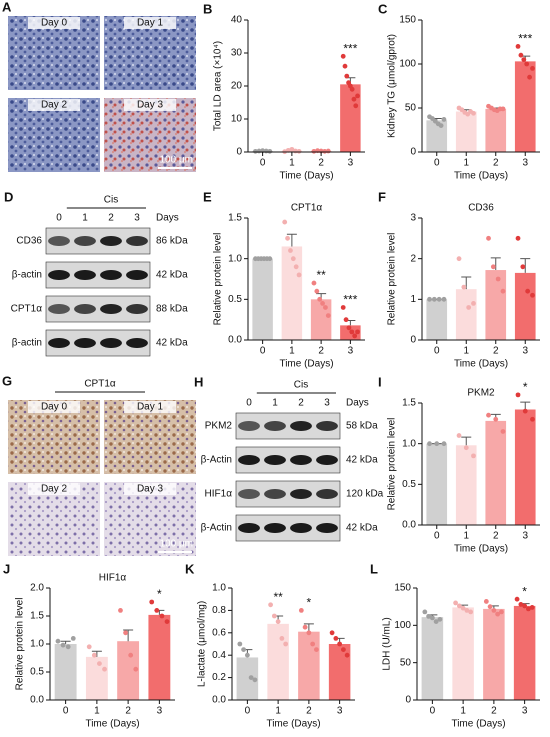 The width and height of the screenshot is (550, 737). I want to click on micrograph-title: CPT1α, so click(100, 384).